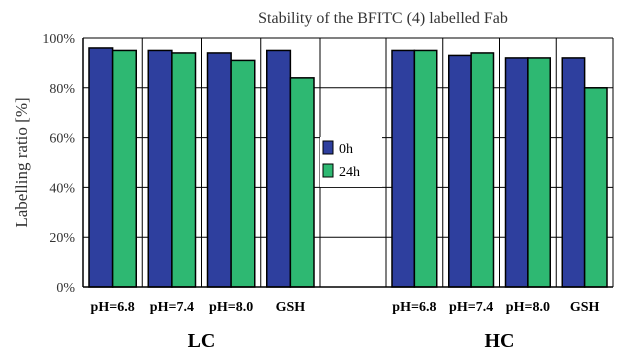  Describe the element at coordinates (351, 162) in the screenshot. I see `legend: 0h 24h` at that location.